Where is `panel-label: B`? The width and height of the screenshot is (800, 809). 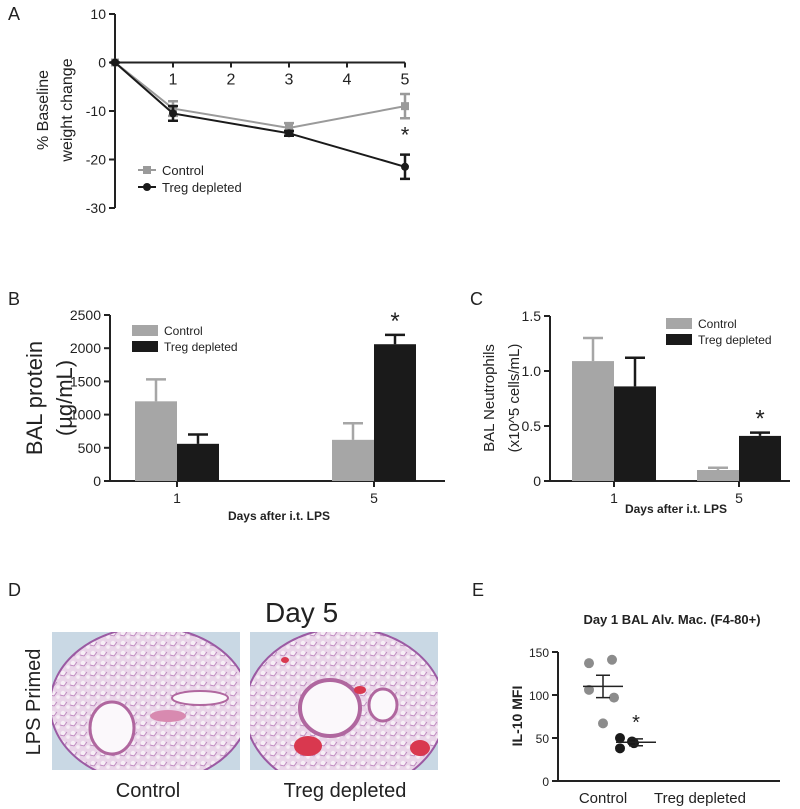
panel-label: B is located at coordinates (14, 299).